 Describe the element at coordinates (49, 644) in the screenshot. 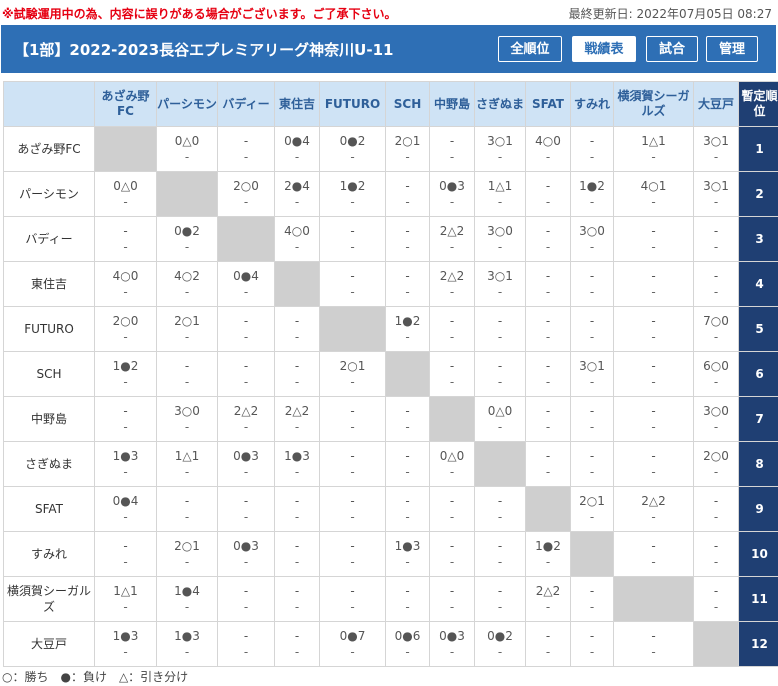

I see `row-team-name: 大豆戸` at that location.